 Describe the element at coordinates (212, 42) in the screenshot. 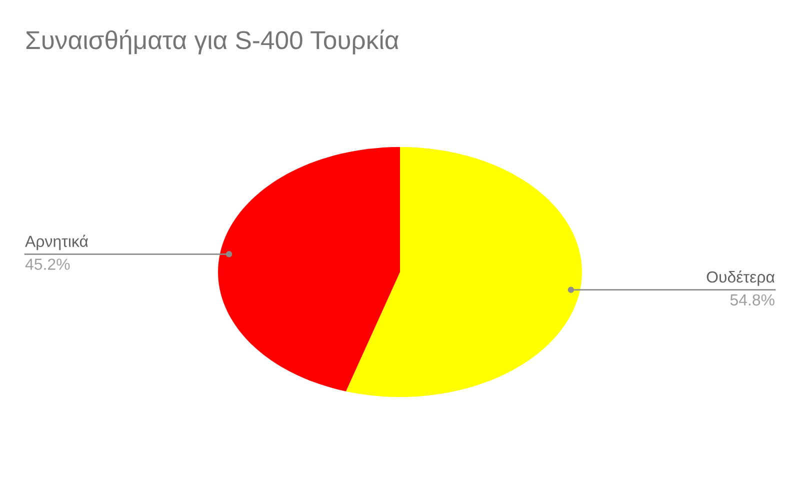

I see `chart-title: Συναισθήματα για S-400 Τουρκία` at that location.